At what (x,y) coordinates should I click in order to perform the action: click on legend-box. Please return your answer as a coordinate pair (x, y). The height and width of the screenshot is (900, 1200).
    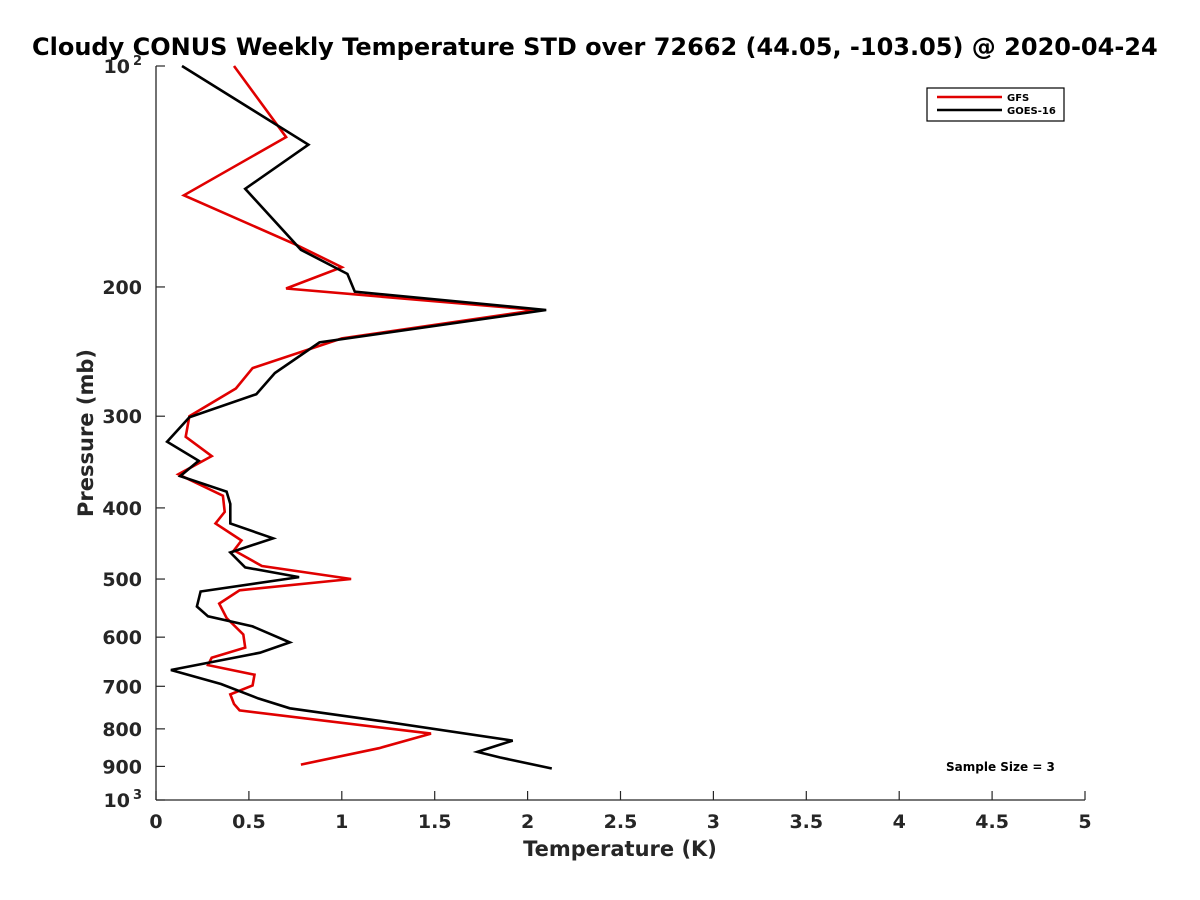
    Looking at the image, I should click on (995, 104).